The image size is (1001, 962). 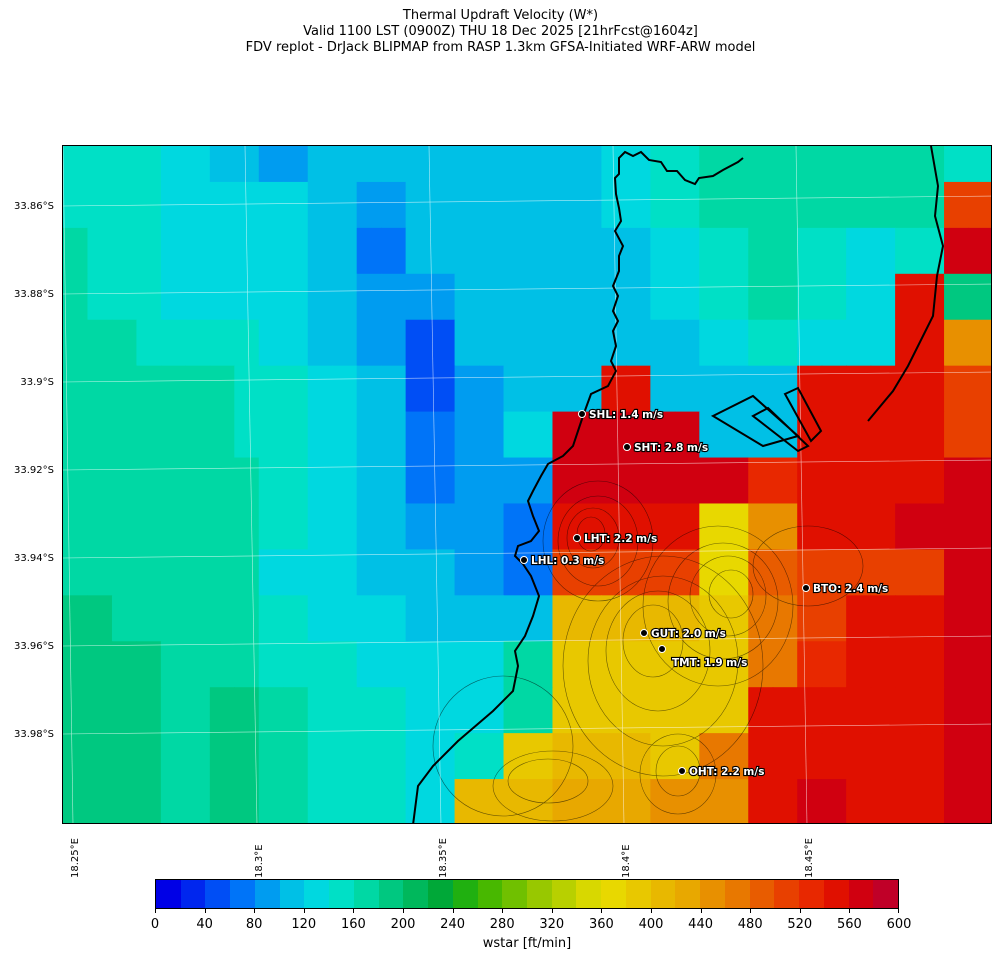 I want to click on colorbar-tick-label: 200, so click(x=403, y=924).